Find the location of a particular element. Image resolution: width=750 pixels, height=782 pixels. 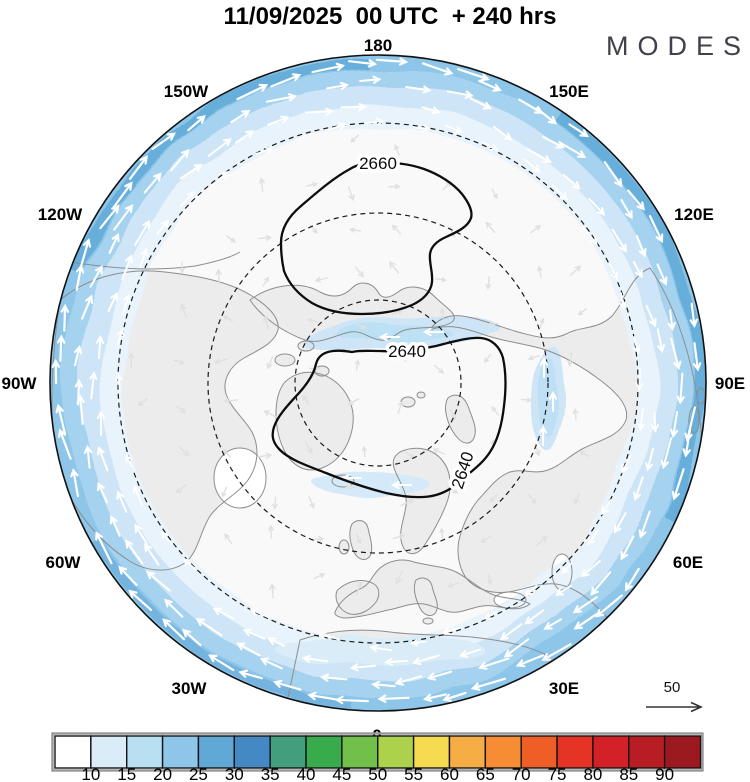

meridian-label-150E: 150E is located at coordinates (569, 91).